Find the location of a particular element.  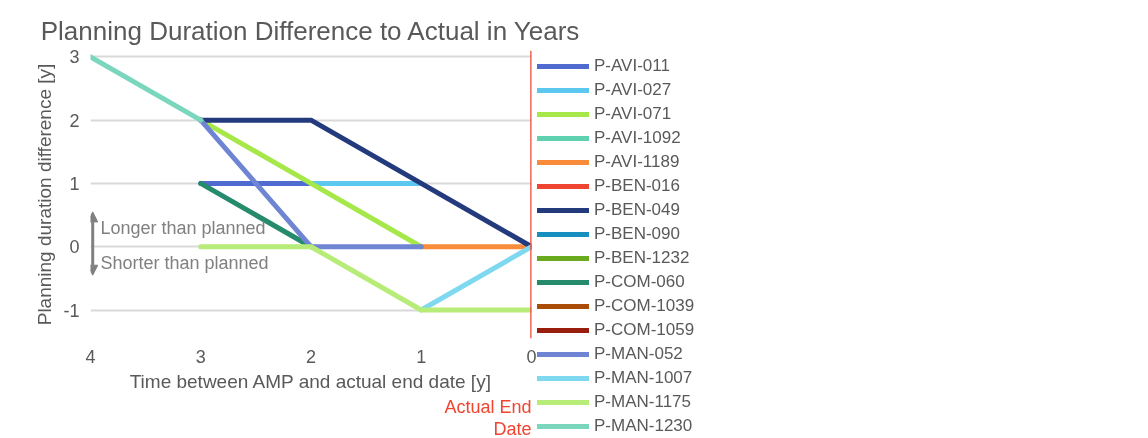

legend-label: P-MAN-1175 is located at coordinates (642, 402).